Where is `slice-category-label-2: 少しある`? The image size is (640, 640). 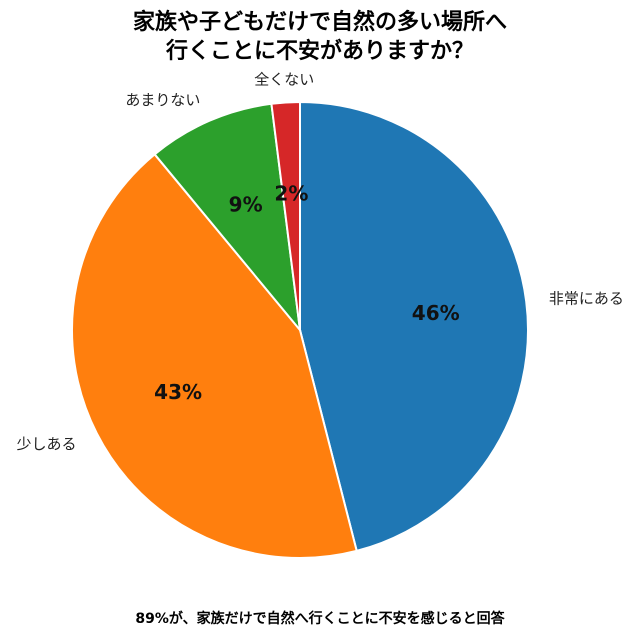
slice-category-label-2: 少しある is located at coordinates (47, 444).